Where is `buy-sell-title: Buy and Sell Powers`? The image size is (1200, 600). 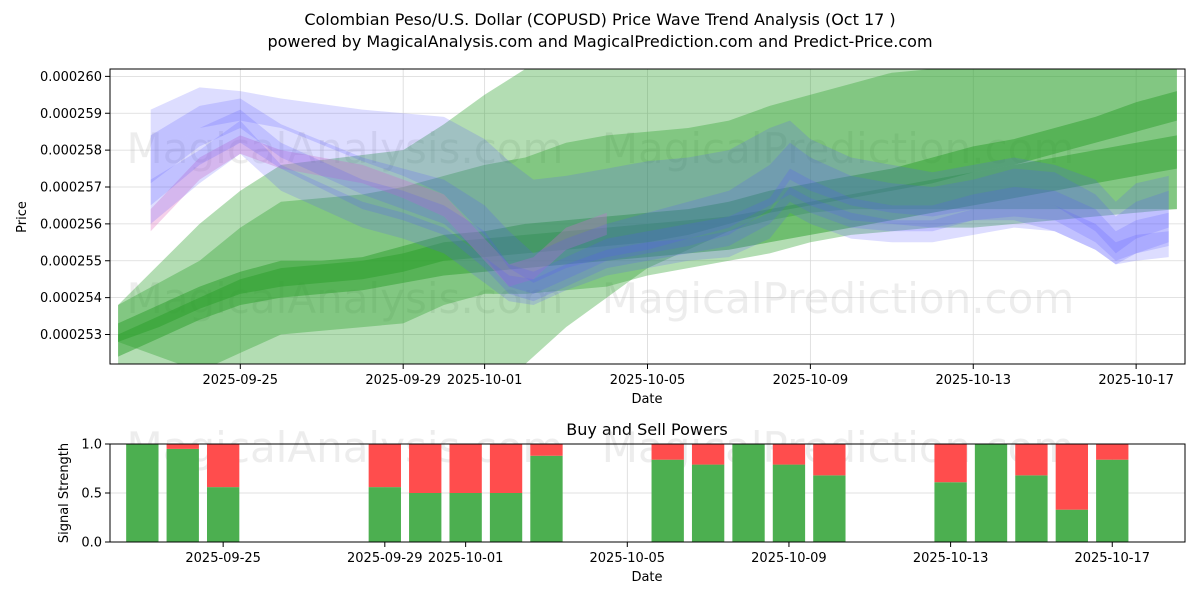
buy-sell-title: Buy and Sell Powers is located at coordinates (647, 429).